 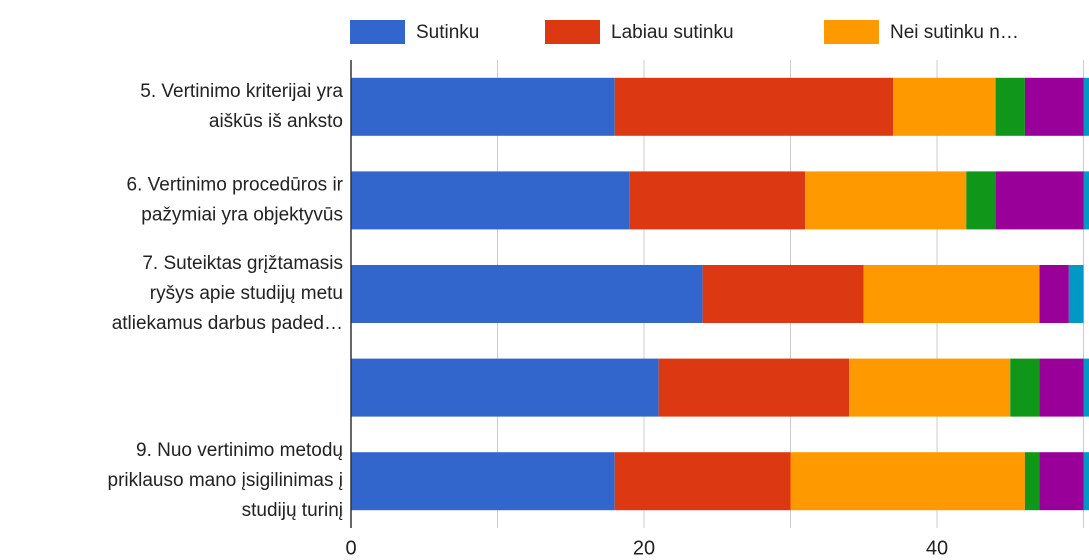 What do you see at coordinates (644, 548) in the screenshot?
I see `x-tick-label: 20` at bounding box center [644, 548].